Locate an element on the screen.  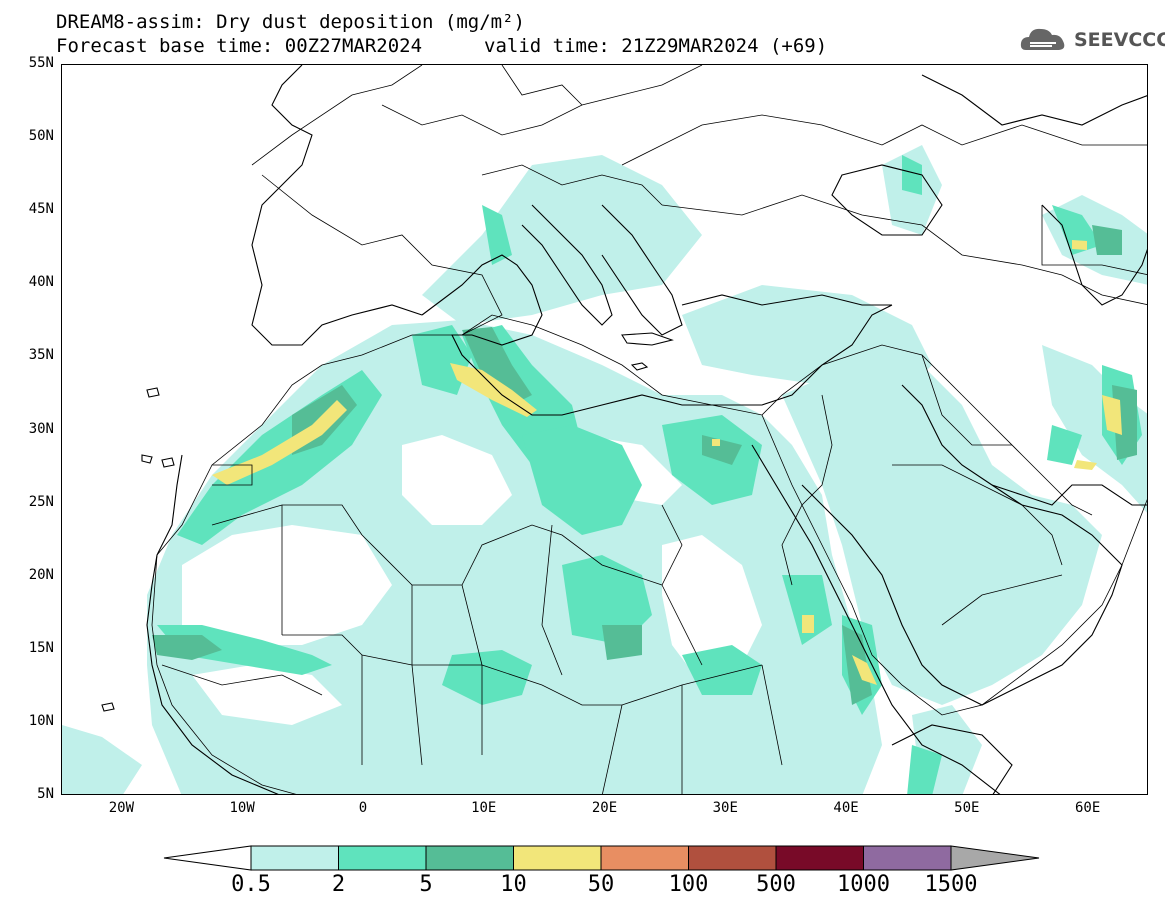
colorbar is located at coordinates (601, 858).